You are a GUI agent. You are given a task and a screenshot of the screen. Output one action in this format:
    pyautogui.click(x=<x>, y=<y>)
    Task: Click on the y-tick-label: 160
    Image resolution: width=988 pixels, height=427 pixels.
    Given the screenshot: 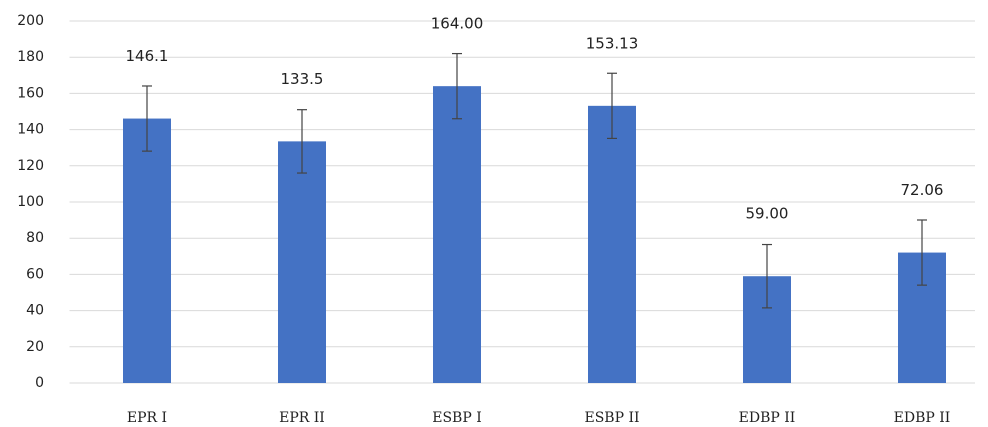 What is the action you would take?
    pyautogui.click(x=30, y=93)
    